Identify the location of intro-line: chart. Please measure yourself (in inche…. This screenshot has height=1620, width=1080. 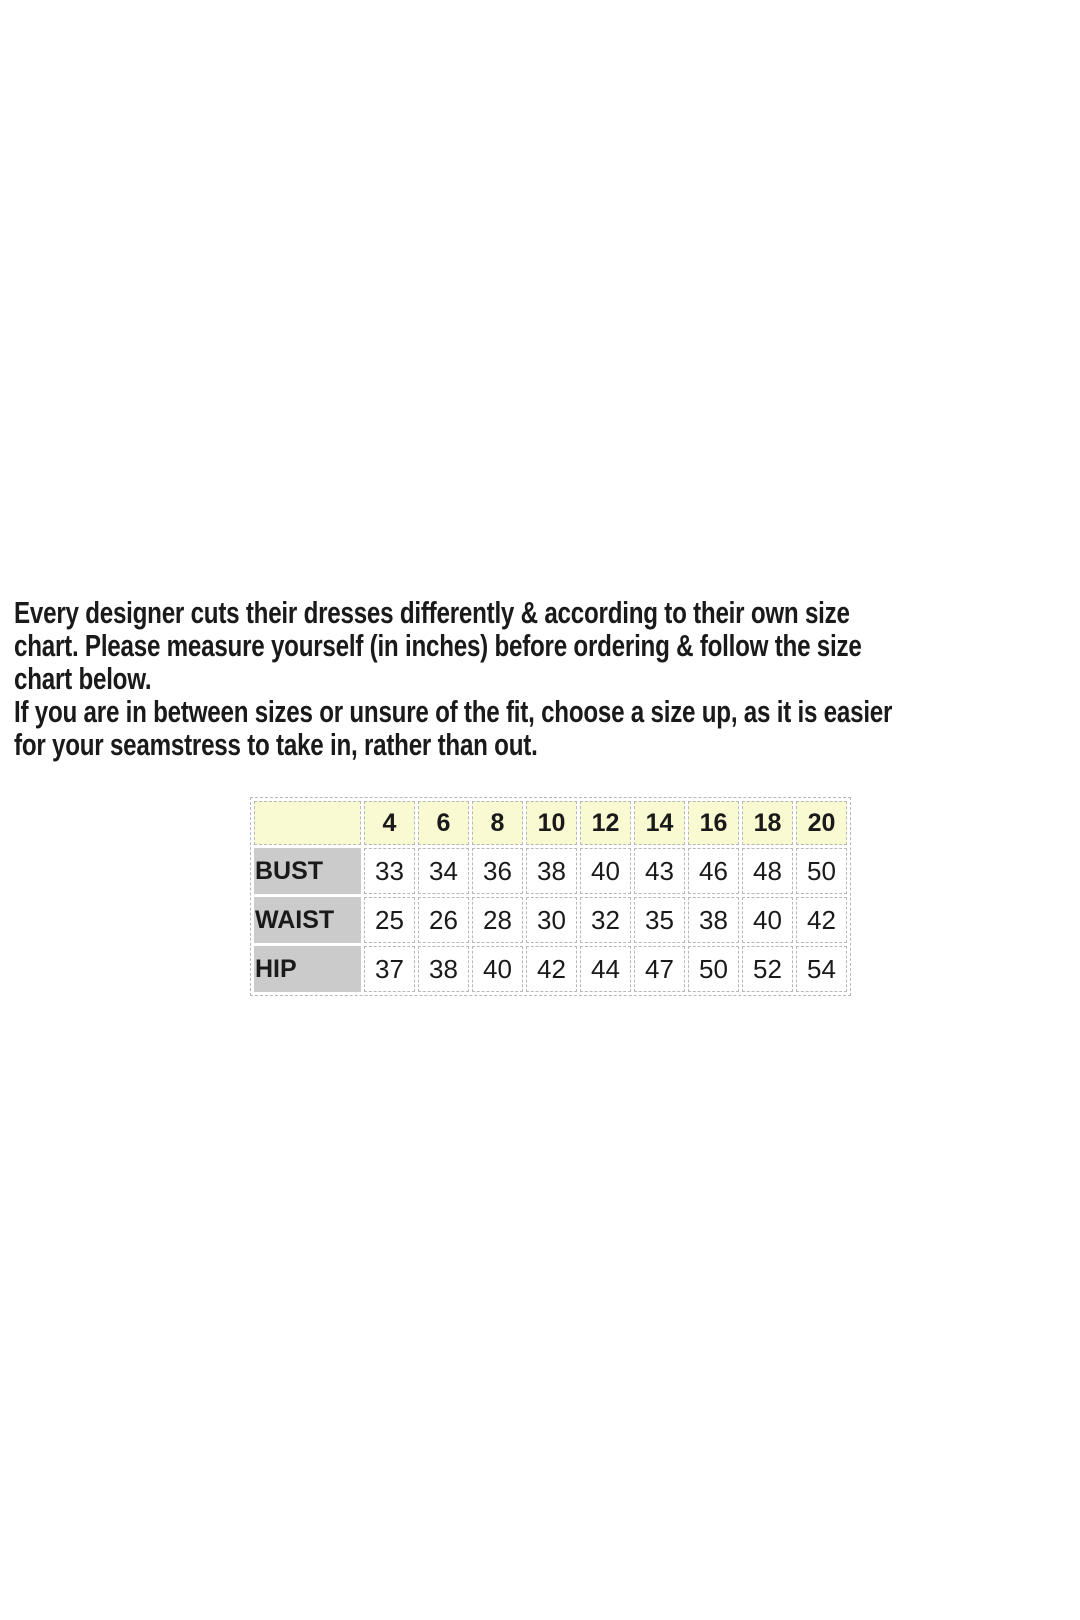
(438, 645).